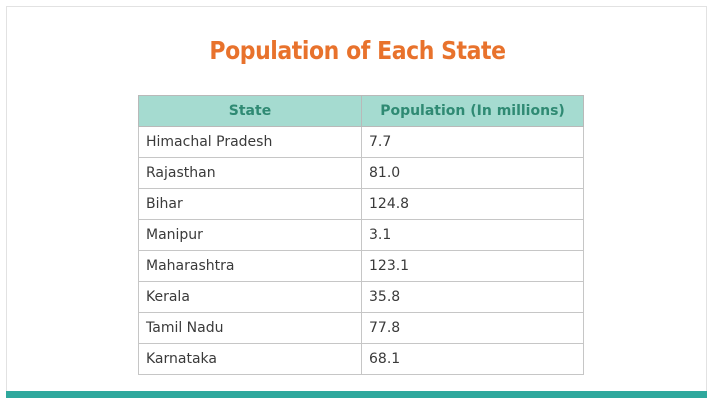  I want to click on bottom-accent-bar, so click(356, 394).